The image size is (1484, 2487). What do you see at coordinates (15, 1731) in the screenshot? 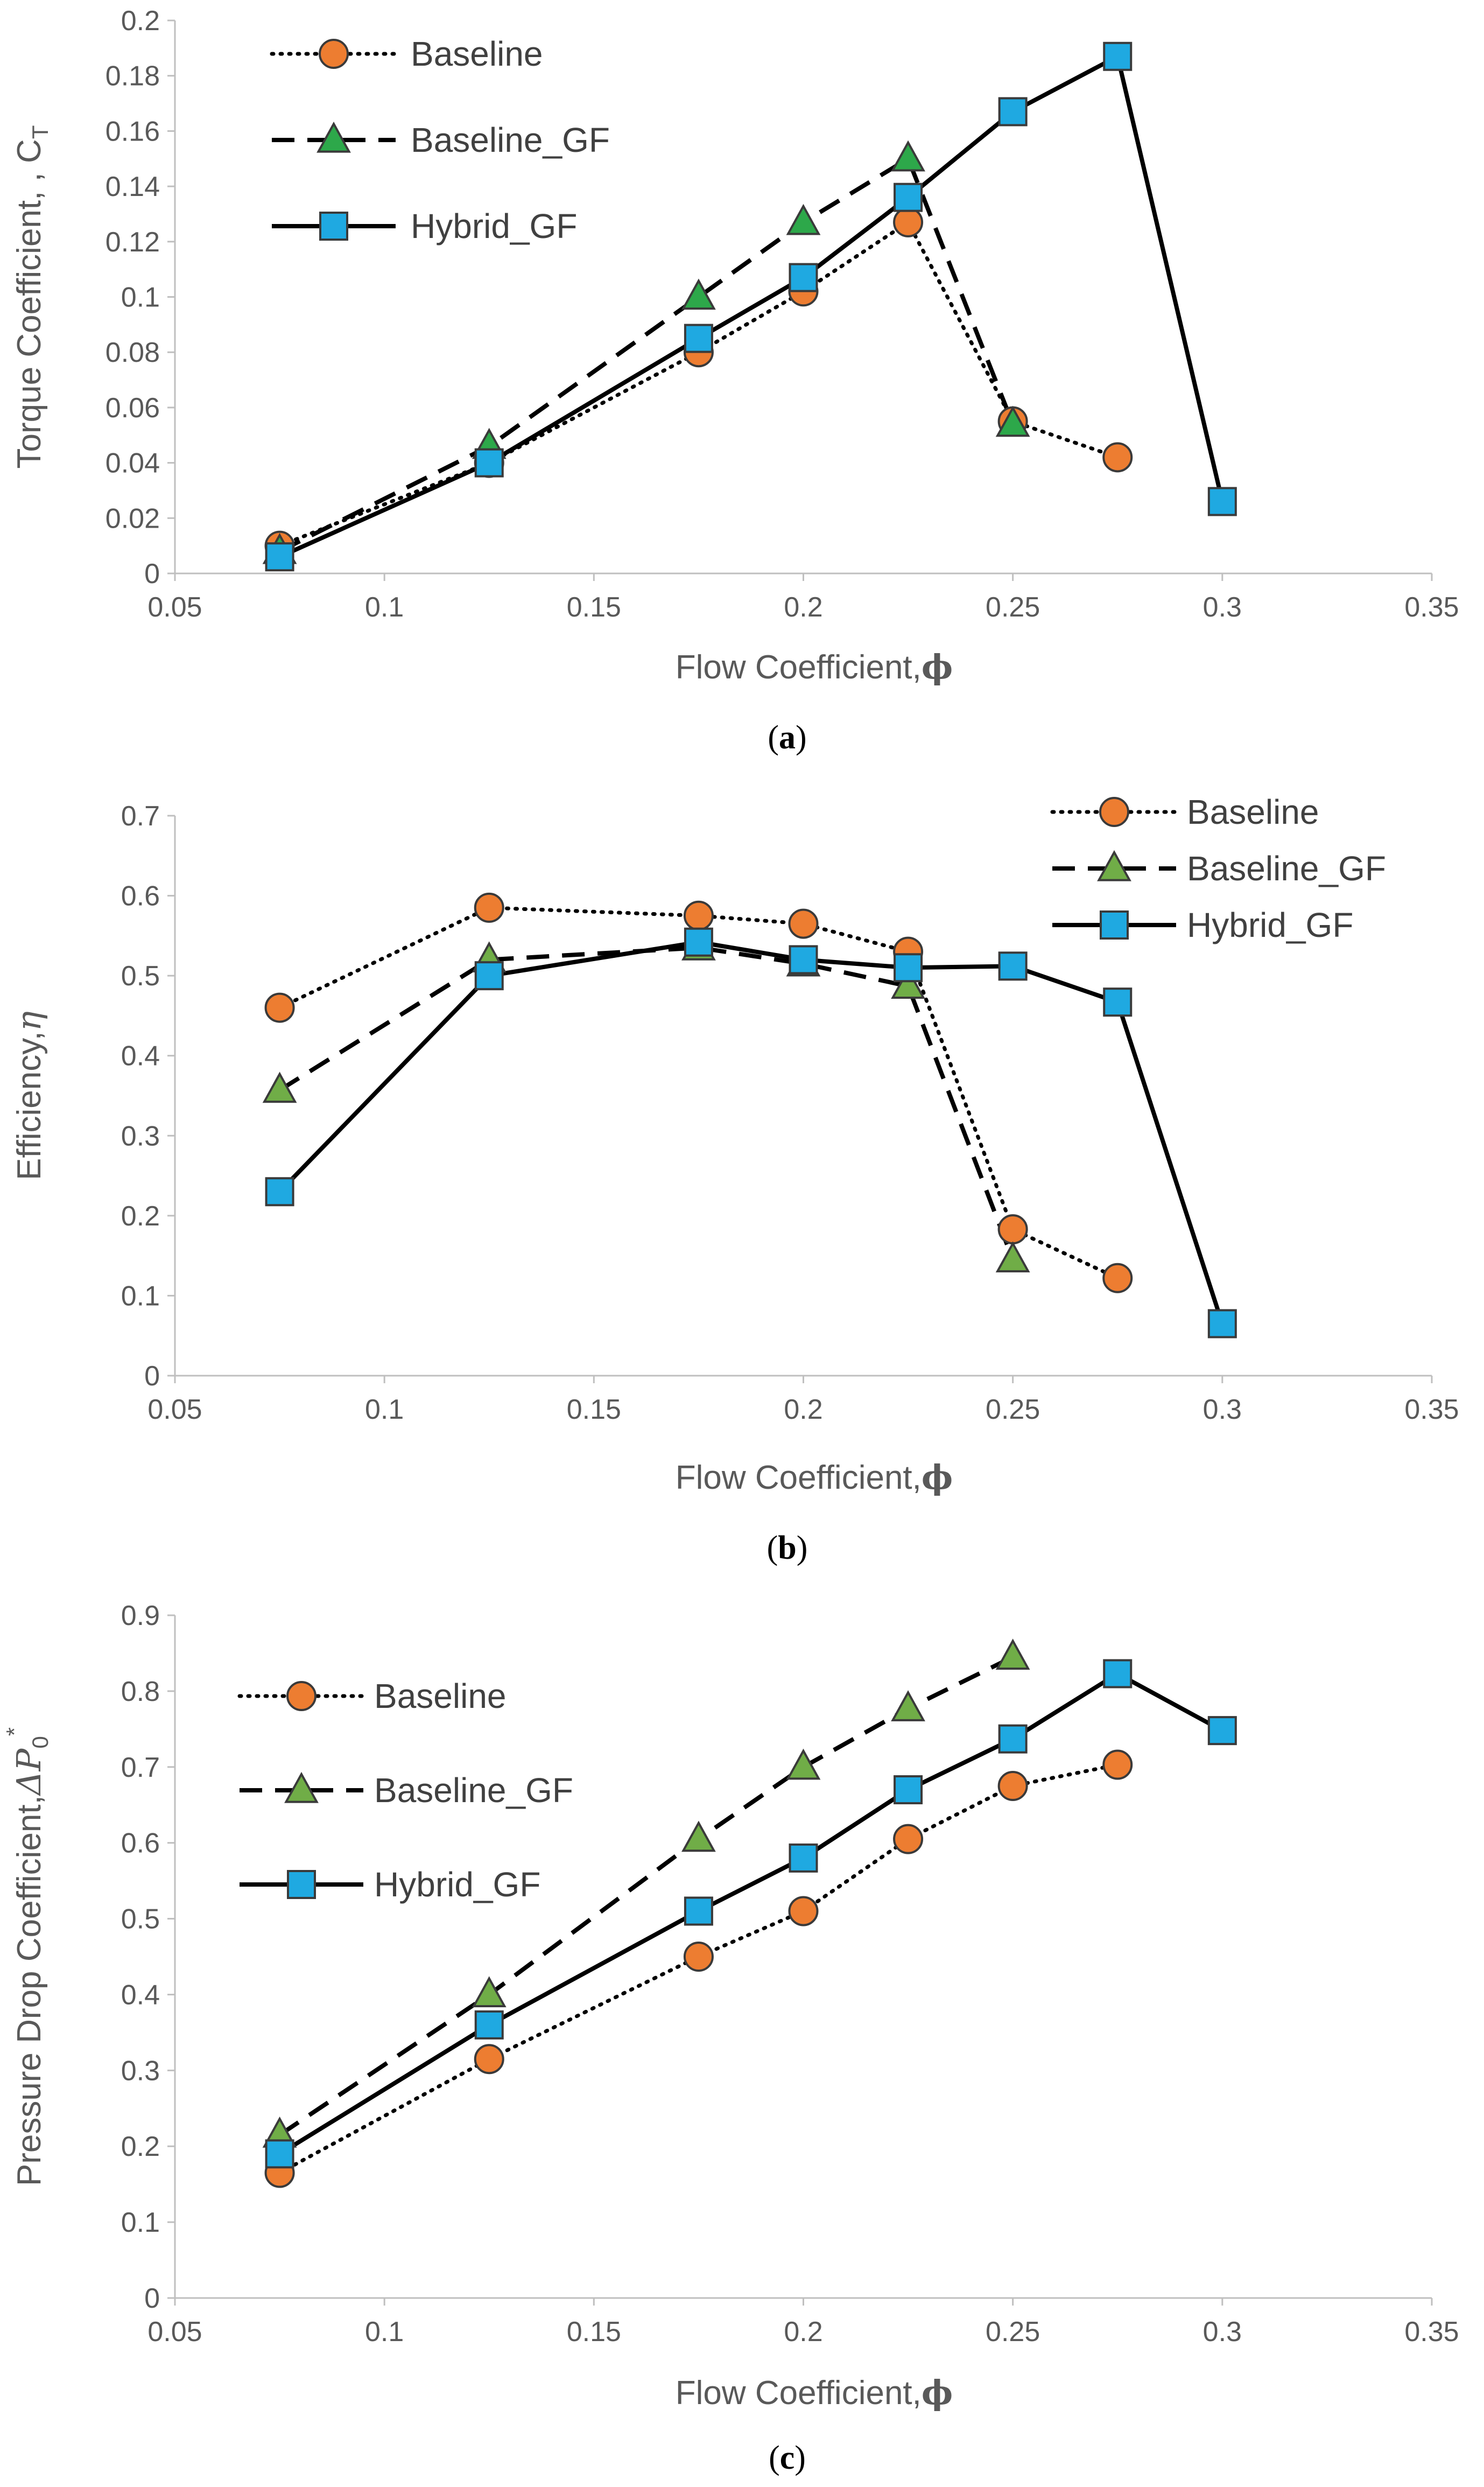
I see `y-axis-label-superscript: *` at bounding box center [15, 1731].